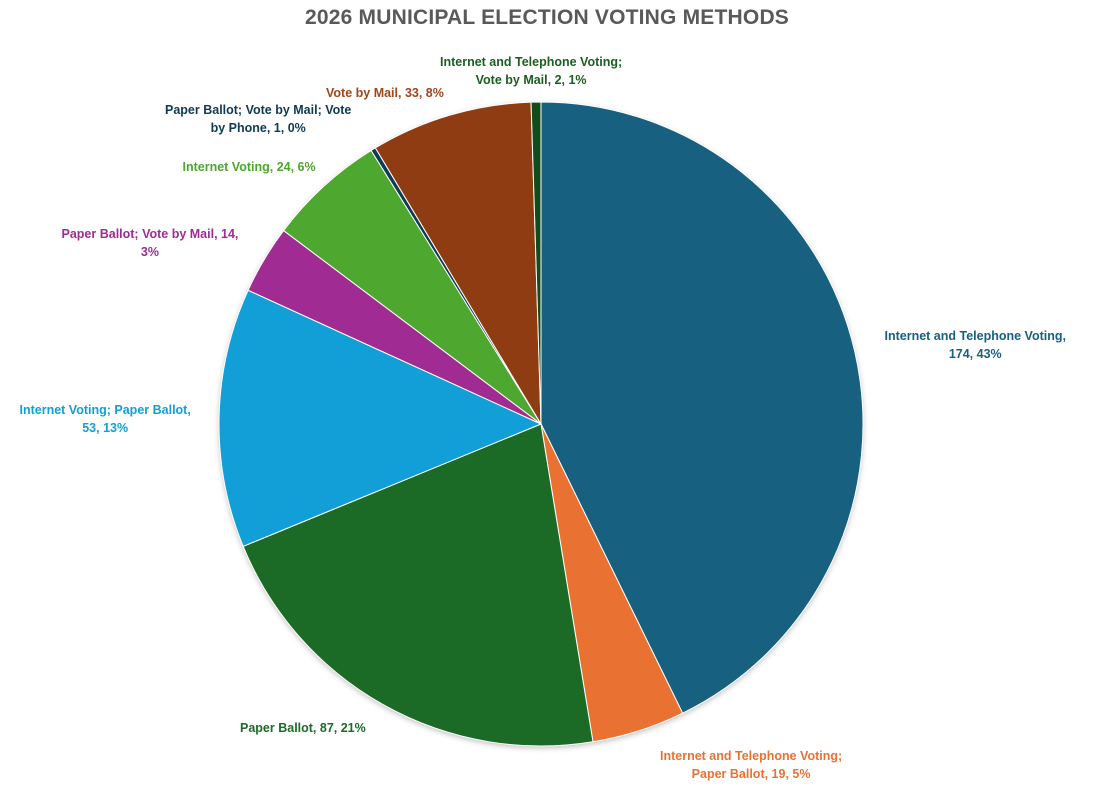  What do you see at coordinates (975, 354) in the screenshot?
I see `data-label-1-line-2: 174, 43%` at bounding box center [975, 354].